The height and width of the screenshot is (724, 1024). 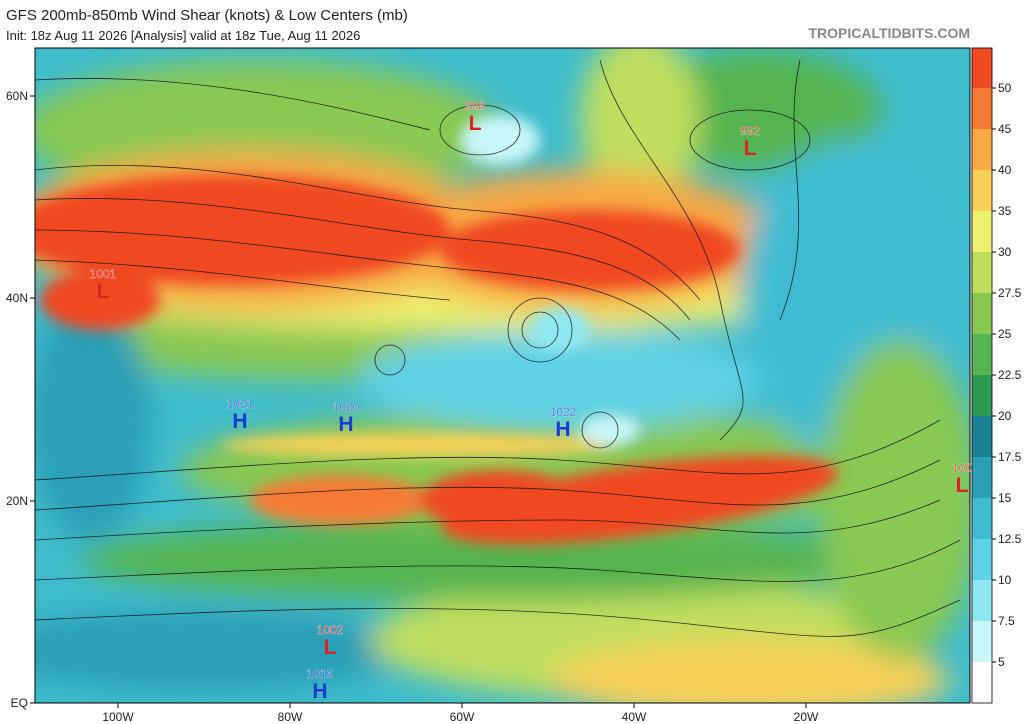 I want to click on colorbar-label: 27.5, so click(x=1010, y=293).